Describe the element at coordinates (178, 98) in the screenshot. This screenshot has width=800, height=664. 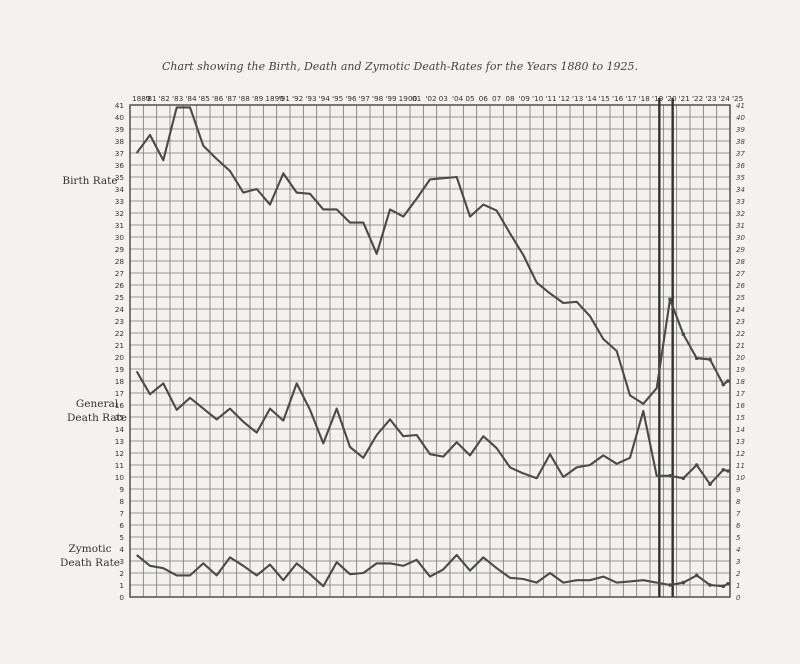
I see `x-tick-label: '83` at that location.